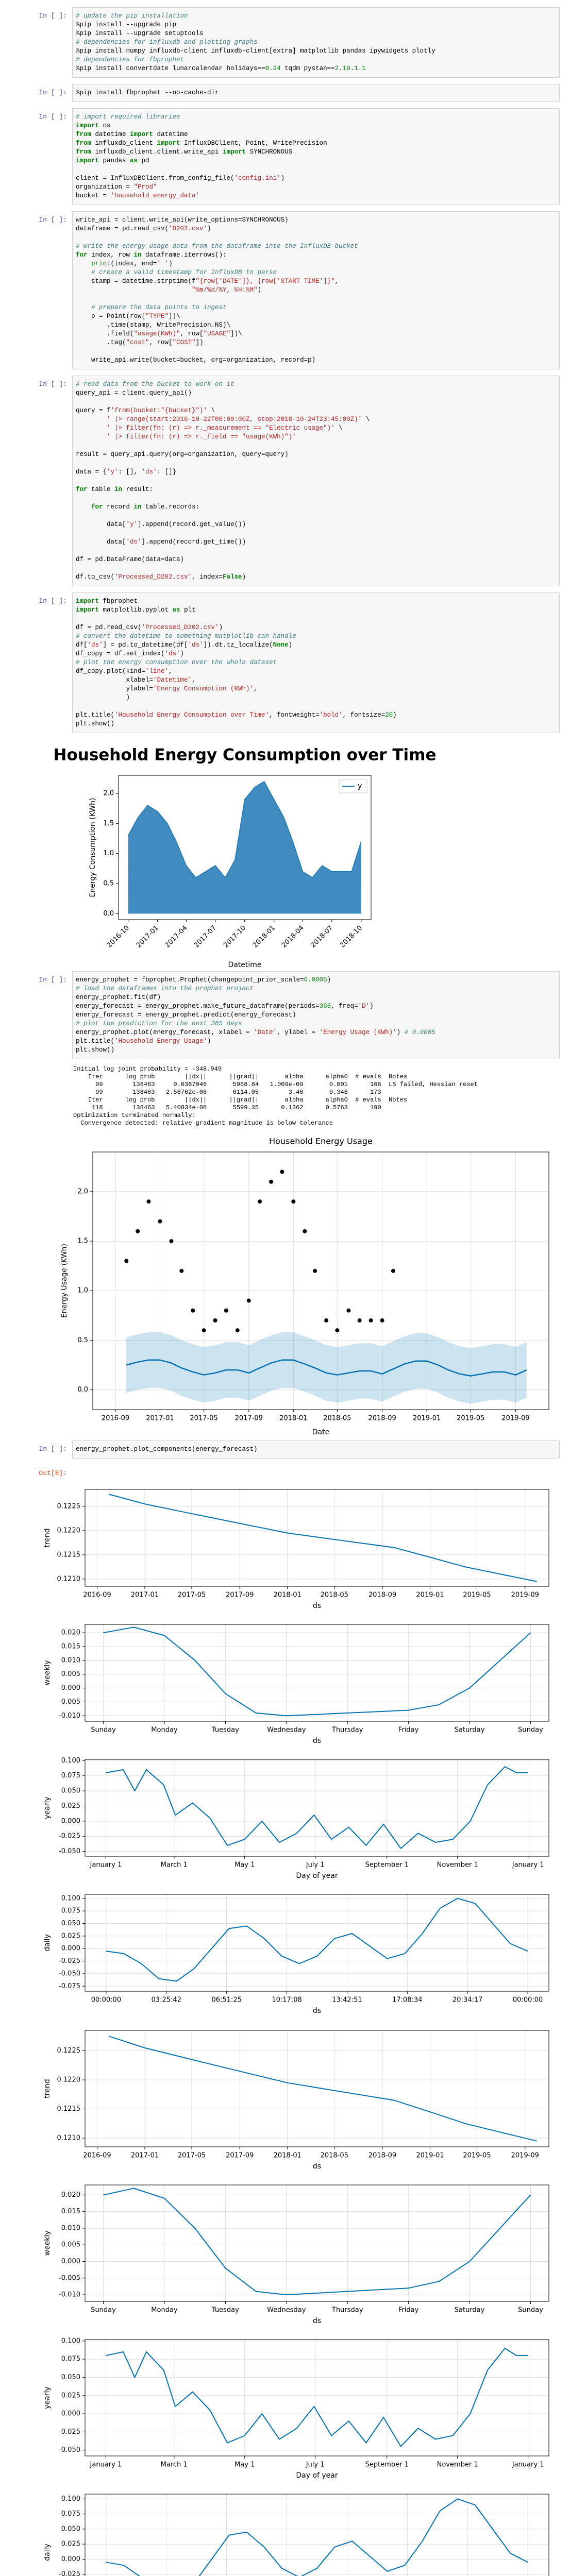 The height and width of the screenshot is (2576, 570). I want to click on y-tick-label: 0.075, so click(70, 2359).